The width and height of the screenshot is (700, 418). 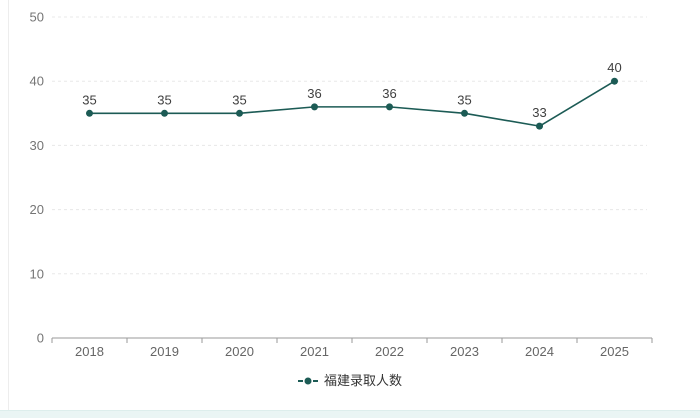 What do you see at coordinates (164, 351) in the screenshot?
I see `x-axis-category-label: 2019` at bounding box center [164, 351].